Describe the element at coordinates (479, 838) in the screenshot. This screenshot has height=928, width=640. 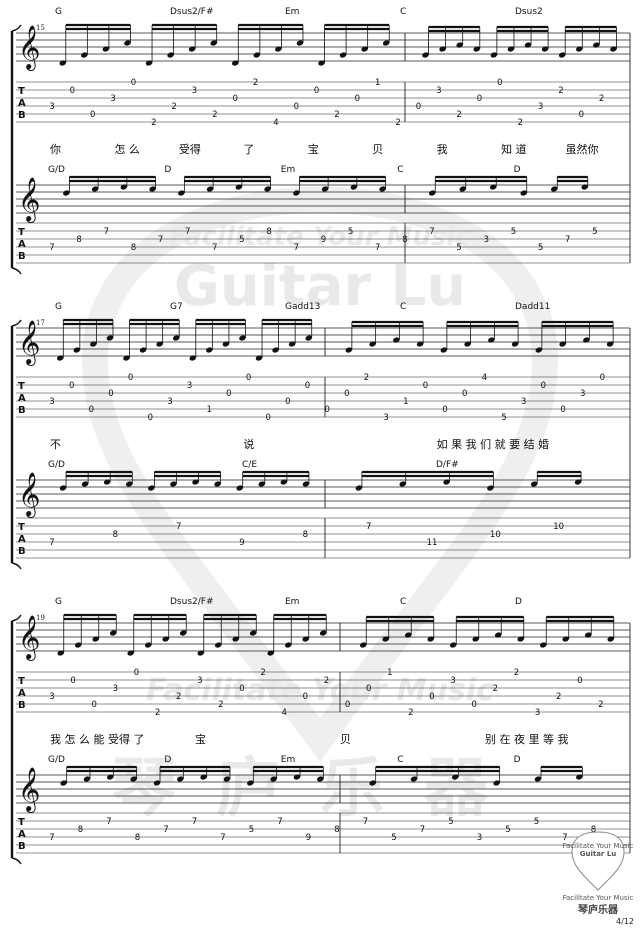
I see `s2-tab-lower-number: 3` at that location.